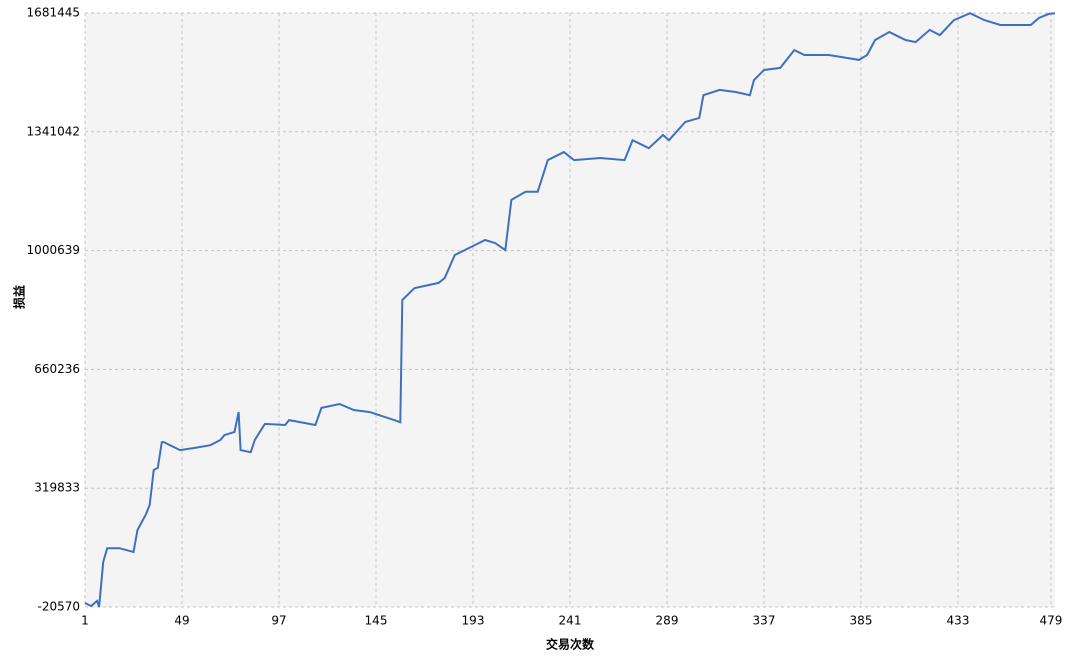  What do you see at coordinates (19, 297) in the screenshot?
I see `y-axis-label: 损益` at bounding box center [19, 297].